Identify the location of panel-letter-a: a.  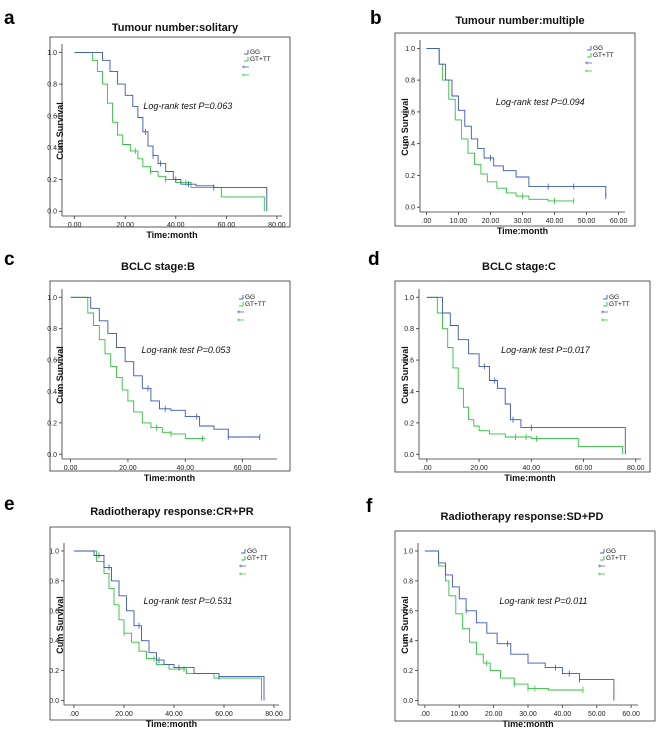
(9, 18).